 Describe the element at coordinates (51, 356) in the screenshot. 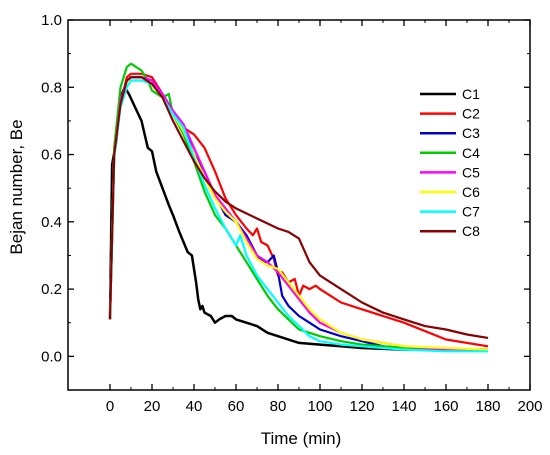

I see `y-tick-label: 0.0` at that location.